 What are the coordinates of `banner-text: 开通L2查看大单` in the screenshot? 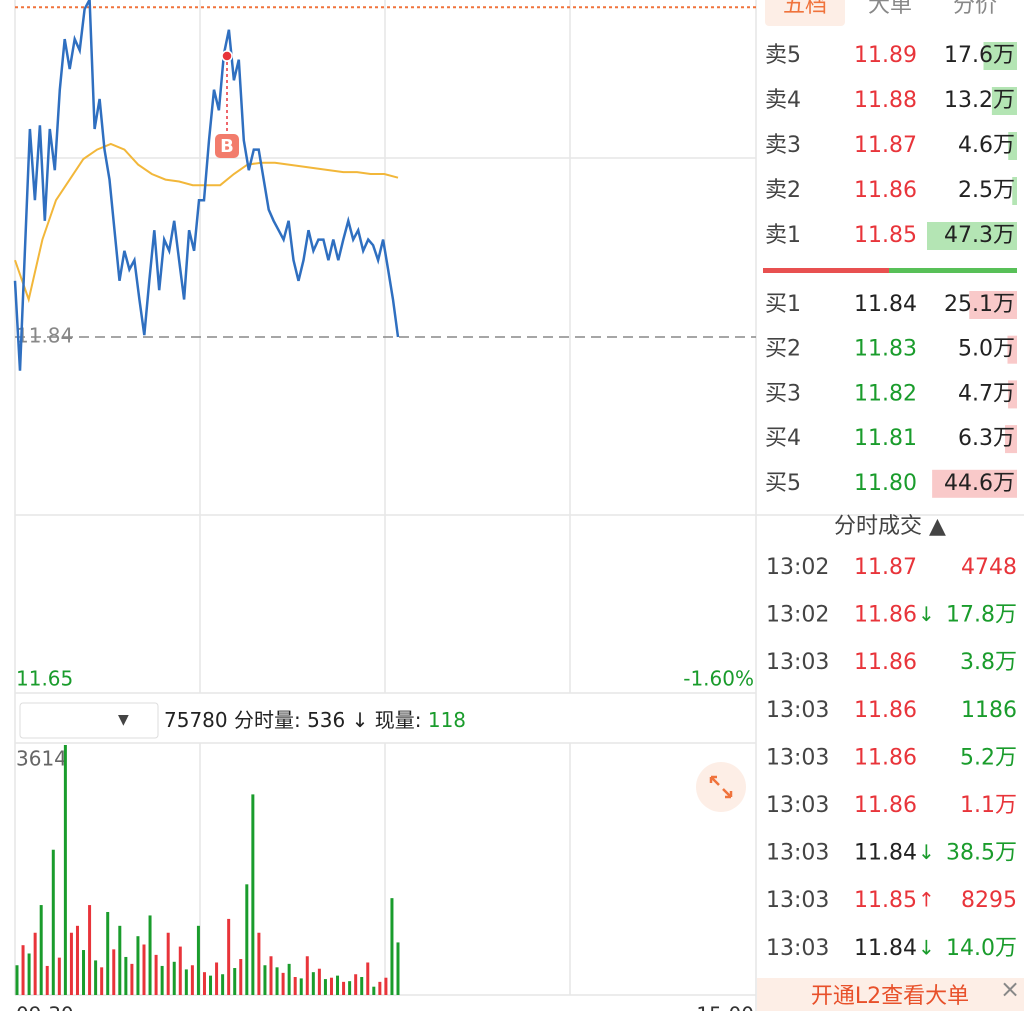 It's located at (890, 996).